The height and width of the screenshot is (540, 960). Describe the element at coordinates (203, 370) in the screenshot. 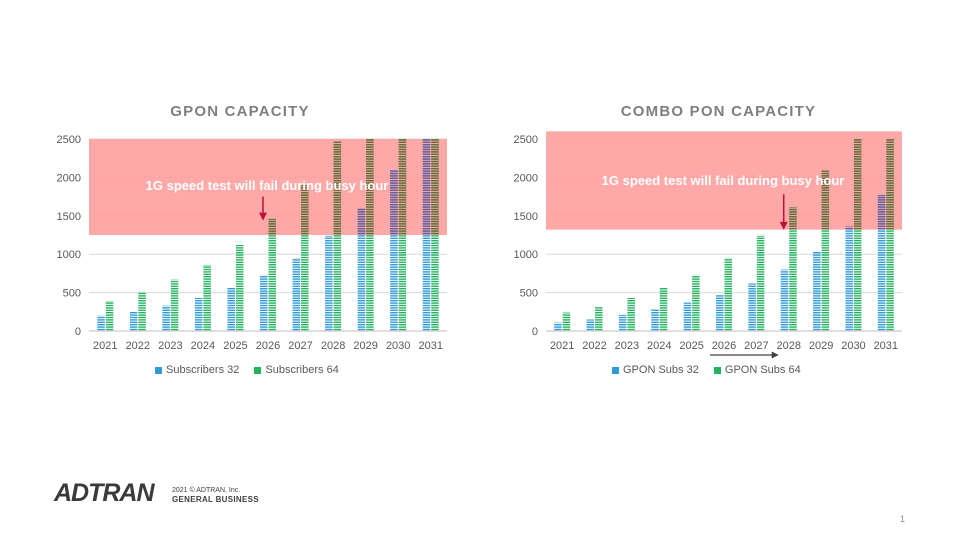

I see `legend-label: Subscribers 32` at that location.